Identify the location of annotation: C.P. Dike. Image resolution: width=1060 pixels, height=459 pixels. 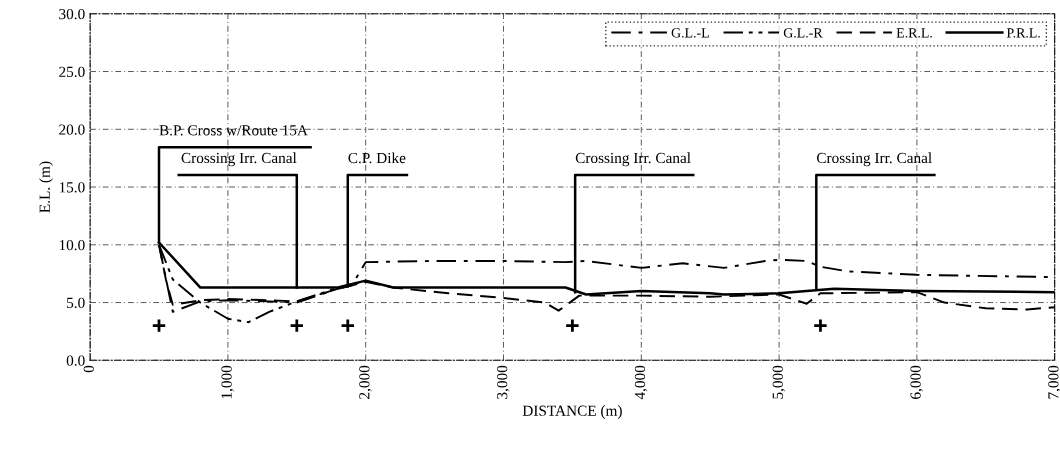
(377, 158).